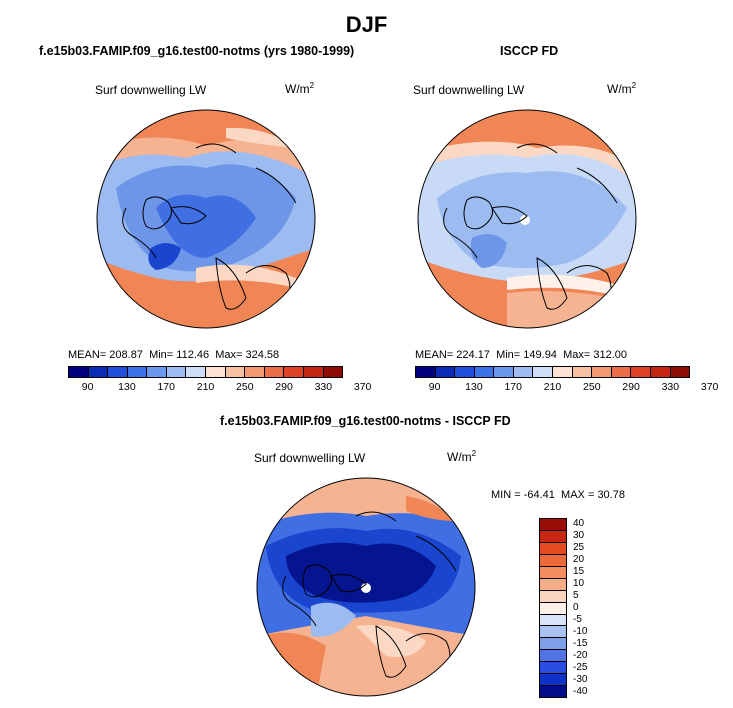 The height and width of the screenshot is (708, 733). Describe the element at coordinates (366, 587) in the screenshot. I see `diff-polar-map` at that location.